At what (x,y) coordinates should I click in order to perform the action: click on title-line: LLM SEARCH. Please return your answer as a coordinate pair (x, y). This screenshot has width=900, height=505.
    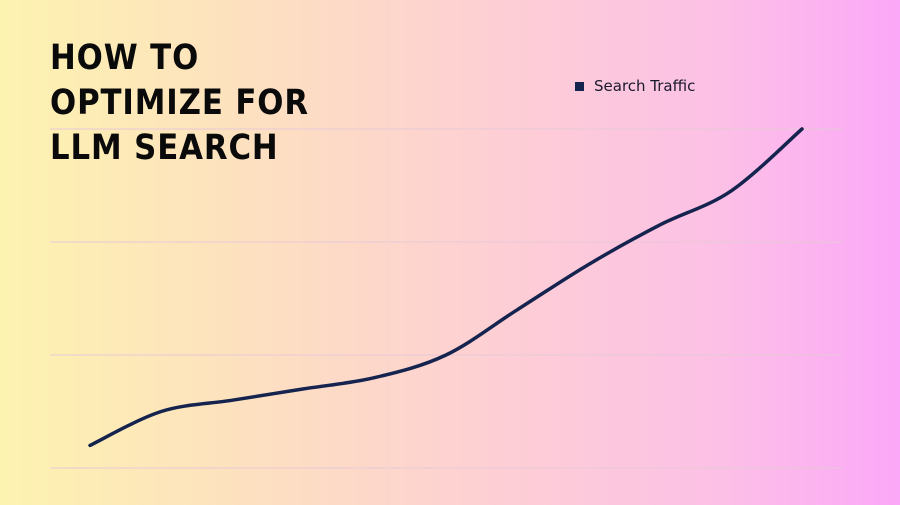
    Looking at the image, I should click on (164, 148).